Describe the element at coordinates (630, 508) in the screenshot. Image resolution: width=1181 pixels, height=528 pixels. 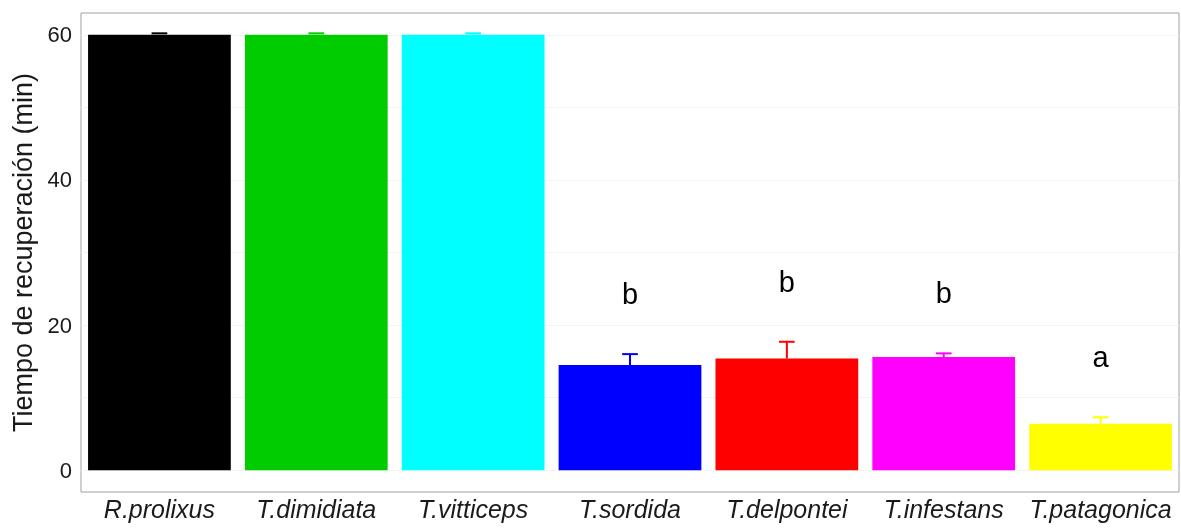
I see `x-tick-label: T.sordida` at that location.